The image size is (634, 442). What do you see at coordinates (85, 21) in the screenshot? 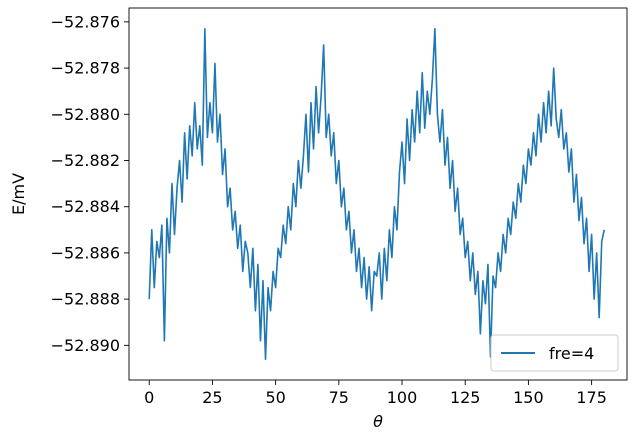
I see `y-tick-label: −52.876` at bounding box center [85, 21].